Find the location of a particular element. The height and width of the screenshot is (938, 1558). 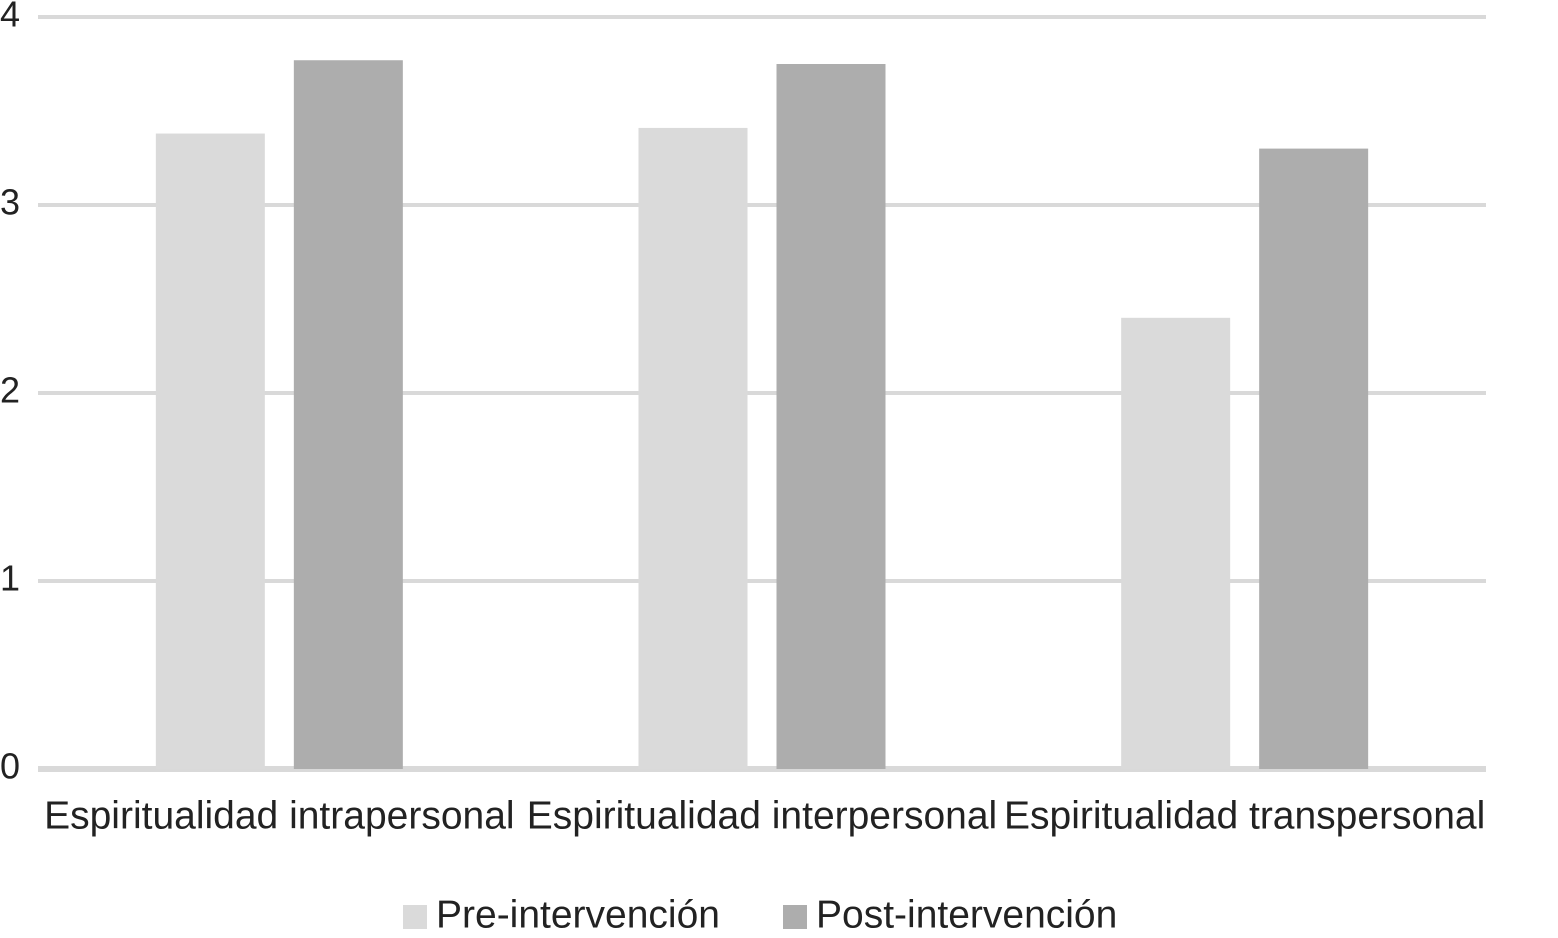

x-tick-label: Espiritualidad interpersonal is located at coordinates (762, 815).